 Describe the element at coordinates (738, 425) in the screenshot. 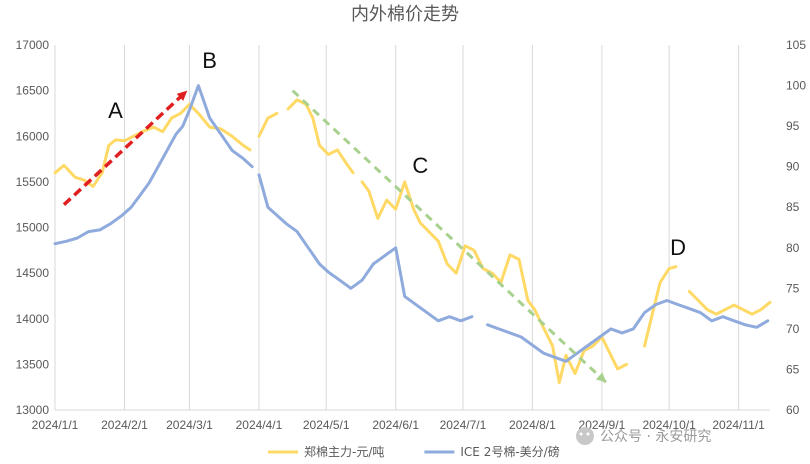

I see `x-tick-label: 2024/11/1` at that location.